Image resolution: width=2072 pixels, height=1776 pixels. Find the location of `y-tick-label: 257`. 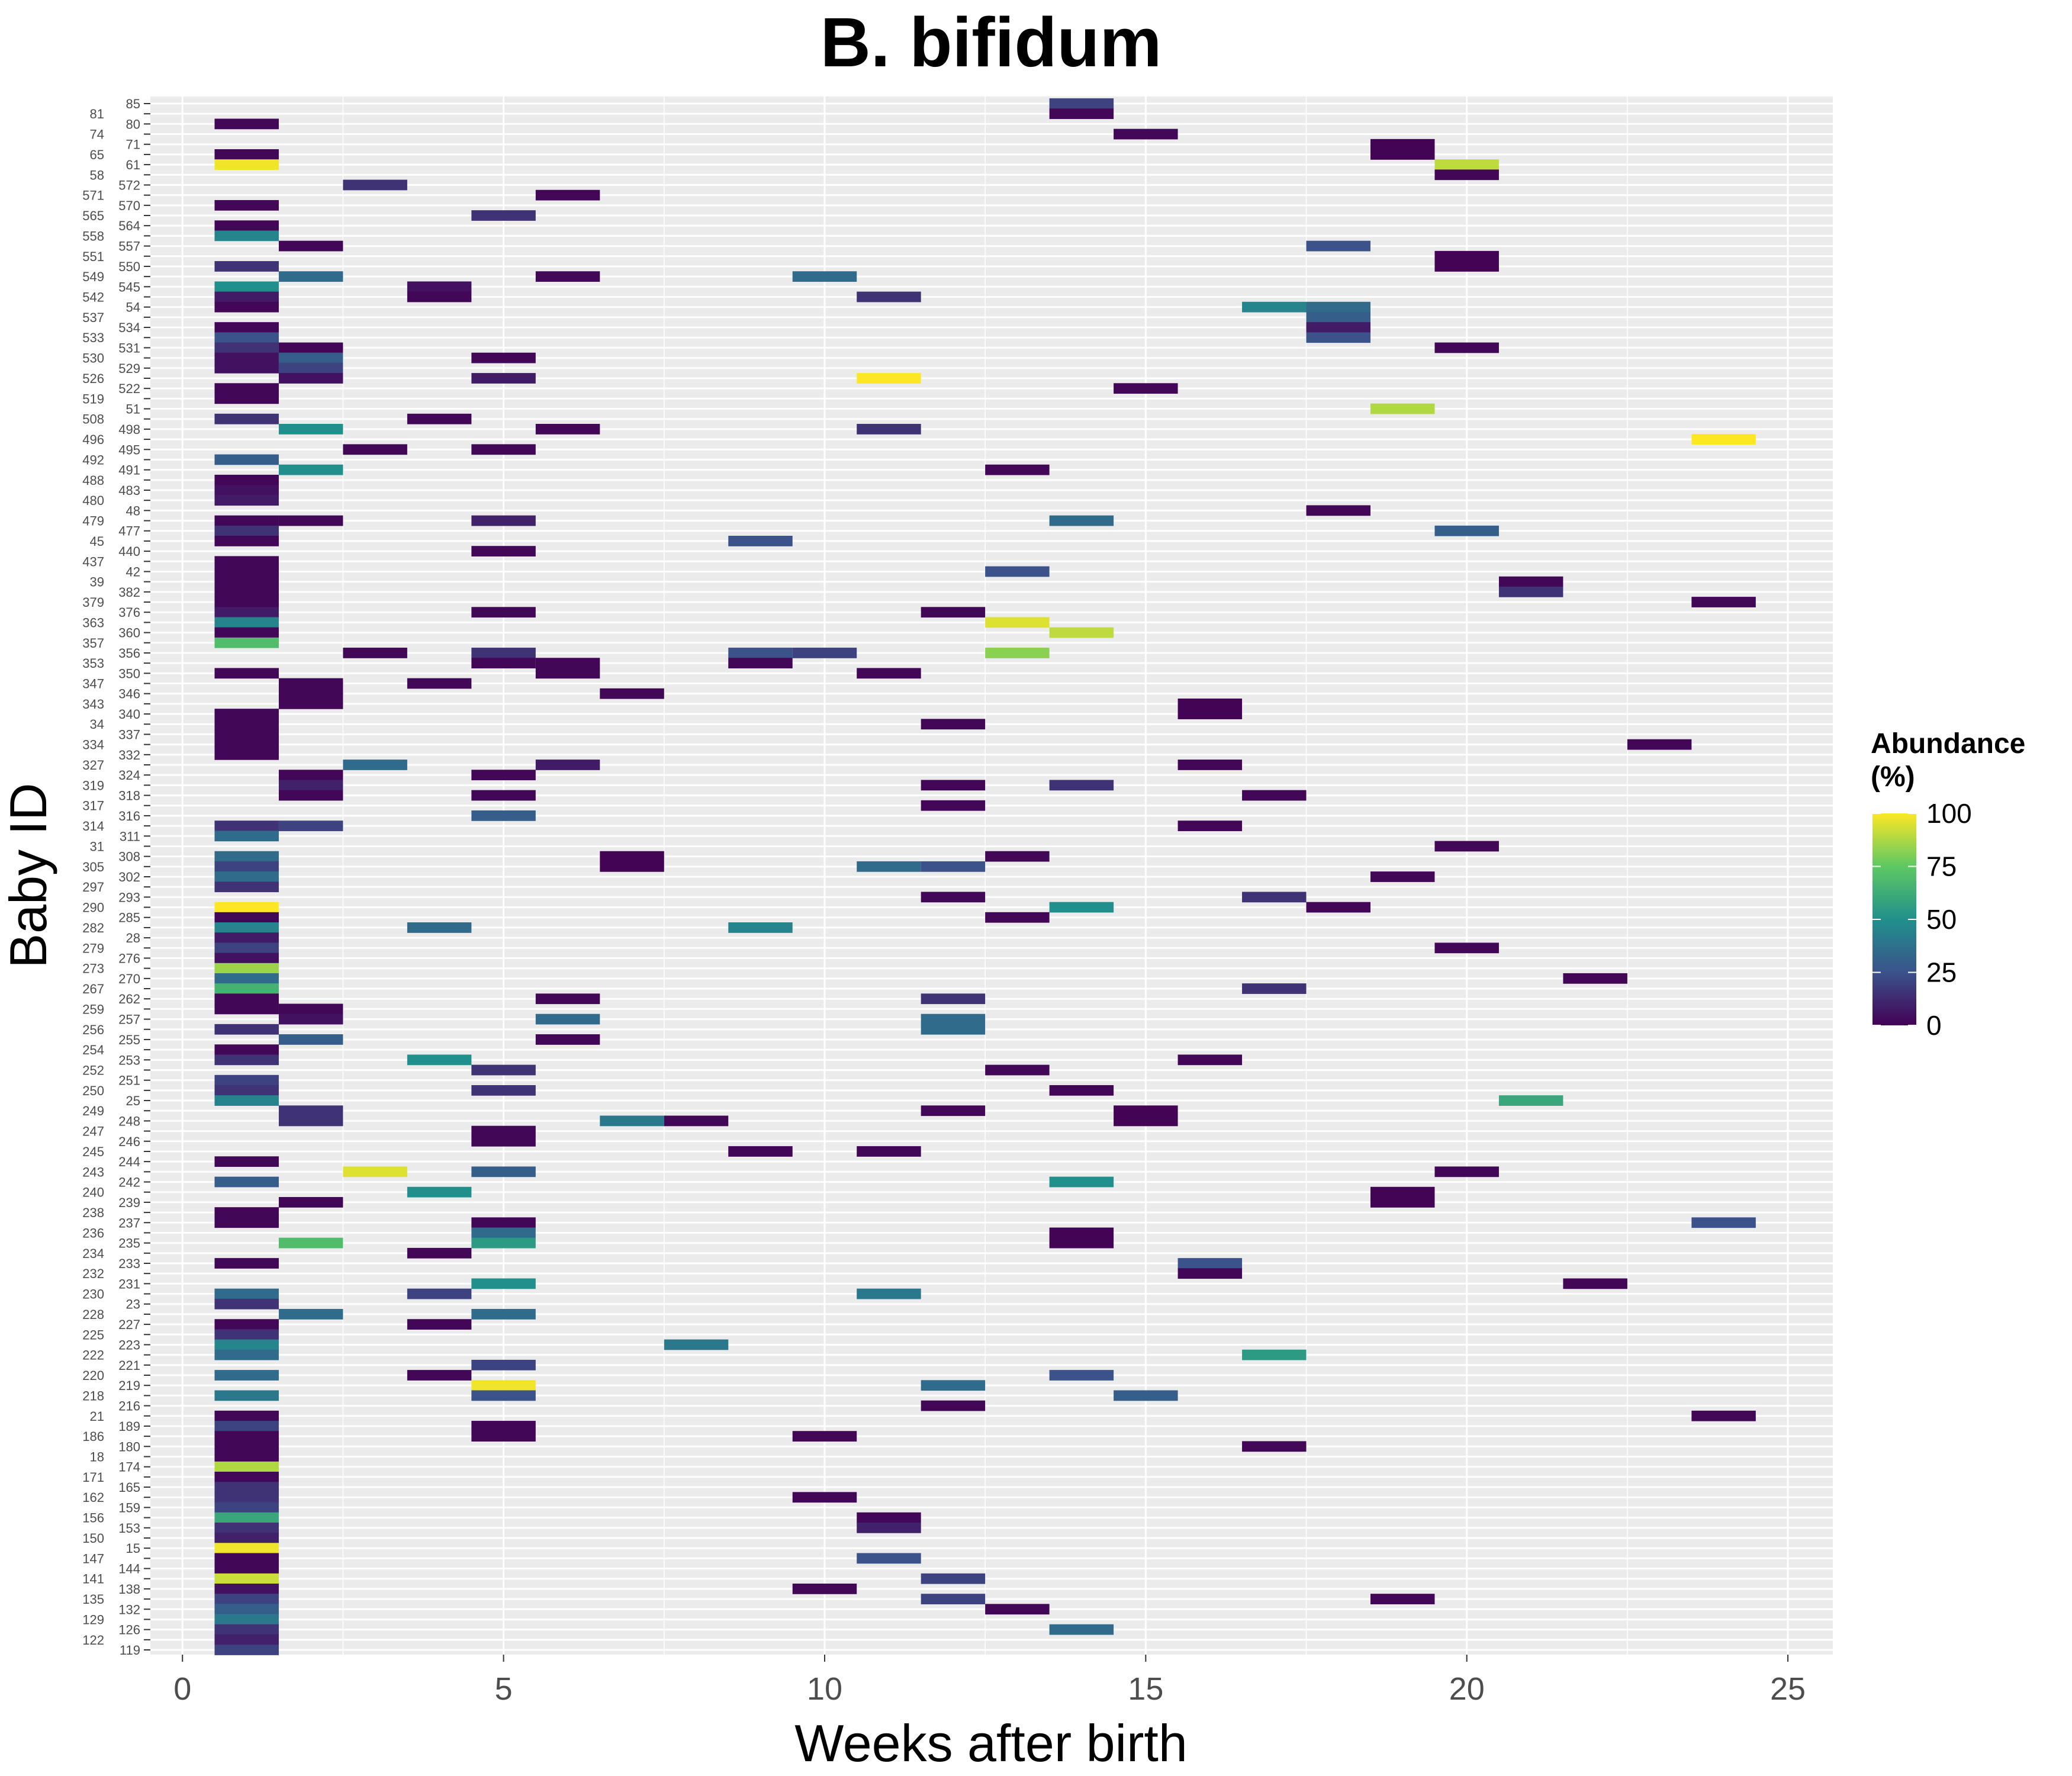

y-tick-label: 257 is located at coordinates (129, 1019).